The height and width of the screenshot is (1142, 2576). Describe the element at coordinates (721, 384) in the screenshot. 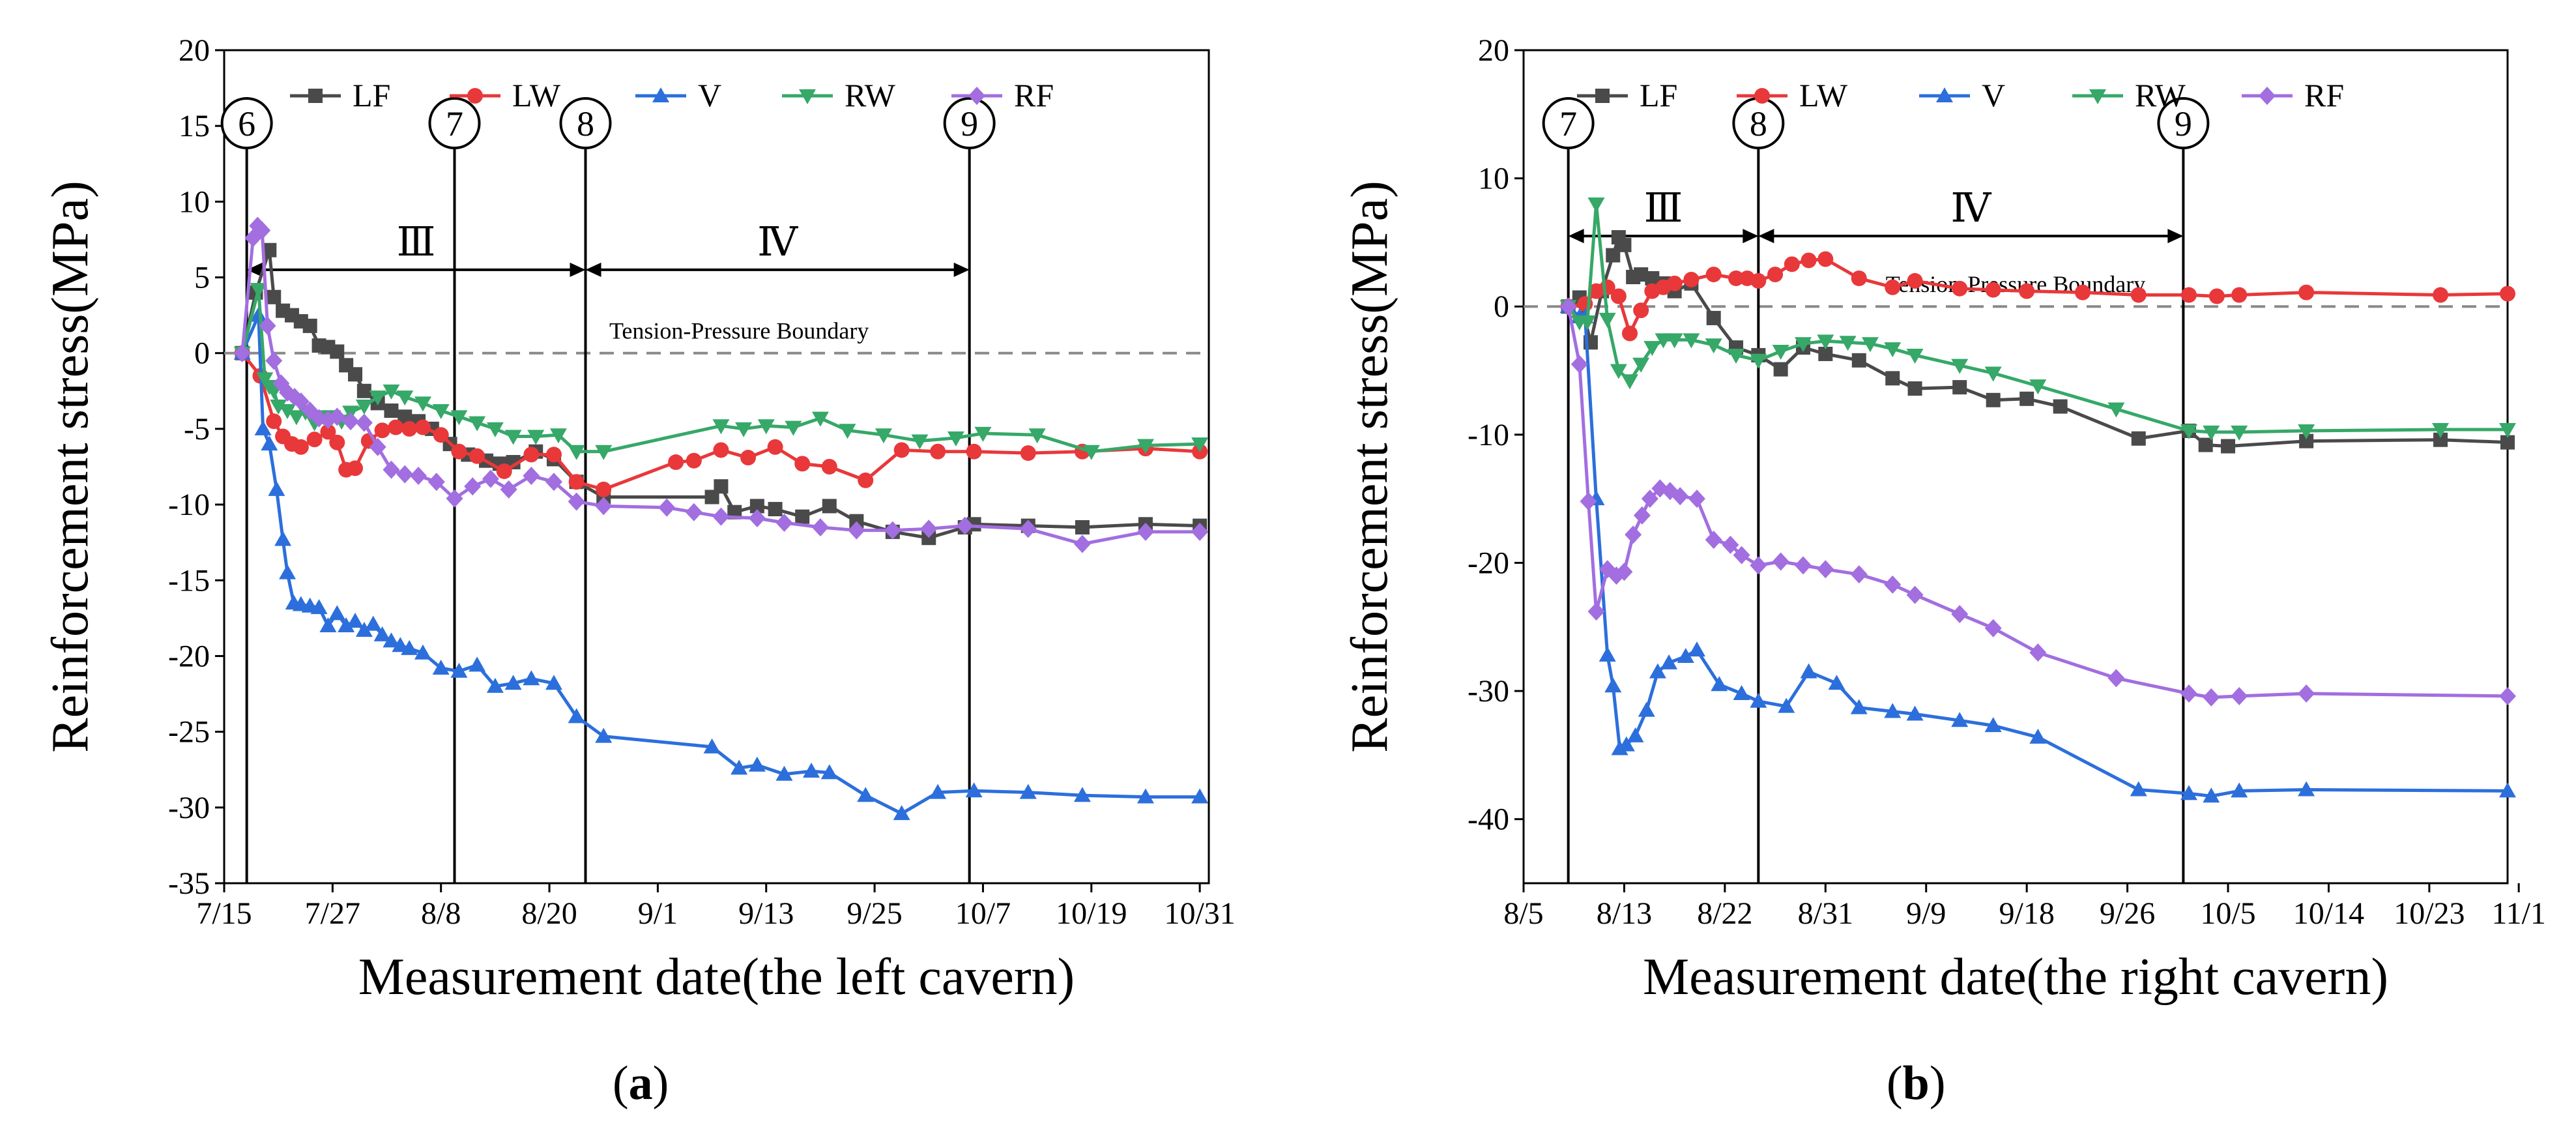

I see `c0-series-rf` at that location.